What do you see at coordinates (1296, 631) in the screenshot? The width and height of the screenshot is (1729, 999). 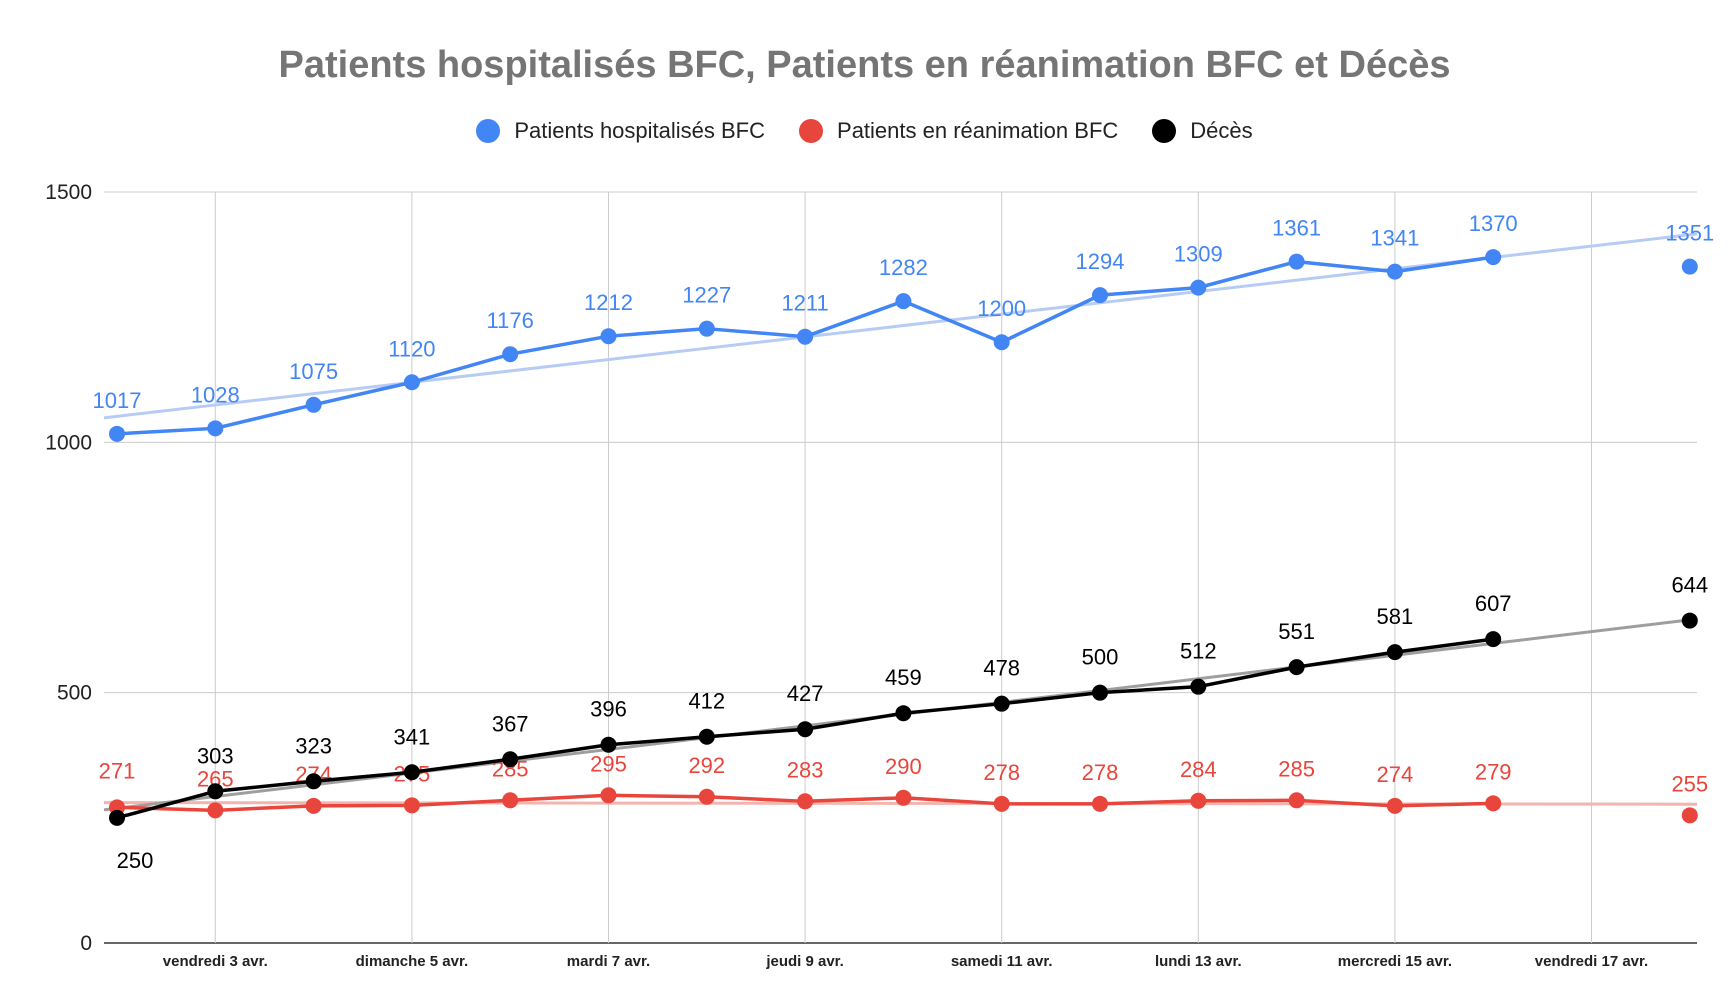 I see `data-label: 551` at bounding box center [1296, 631].